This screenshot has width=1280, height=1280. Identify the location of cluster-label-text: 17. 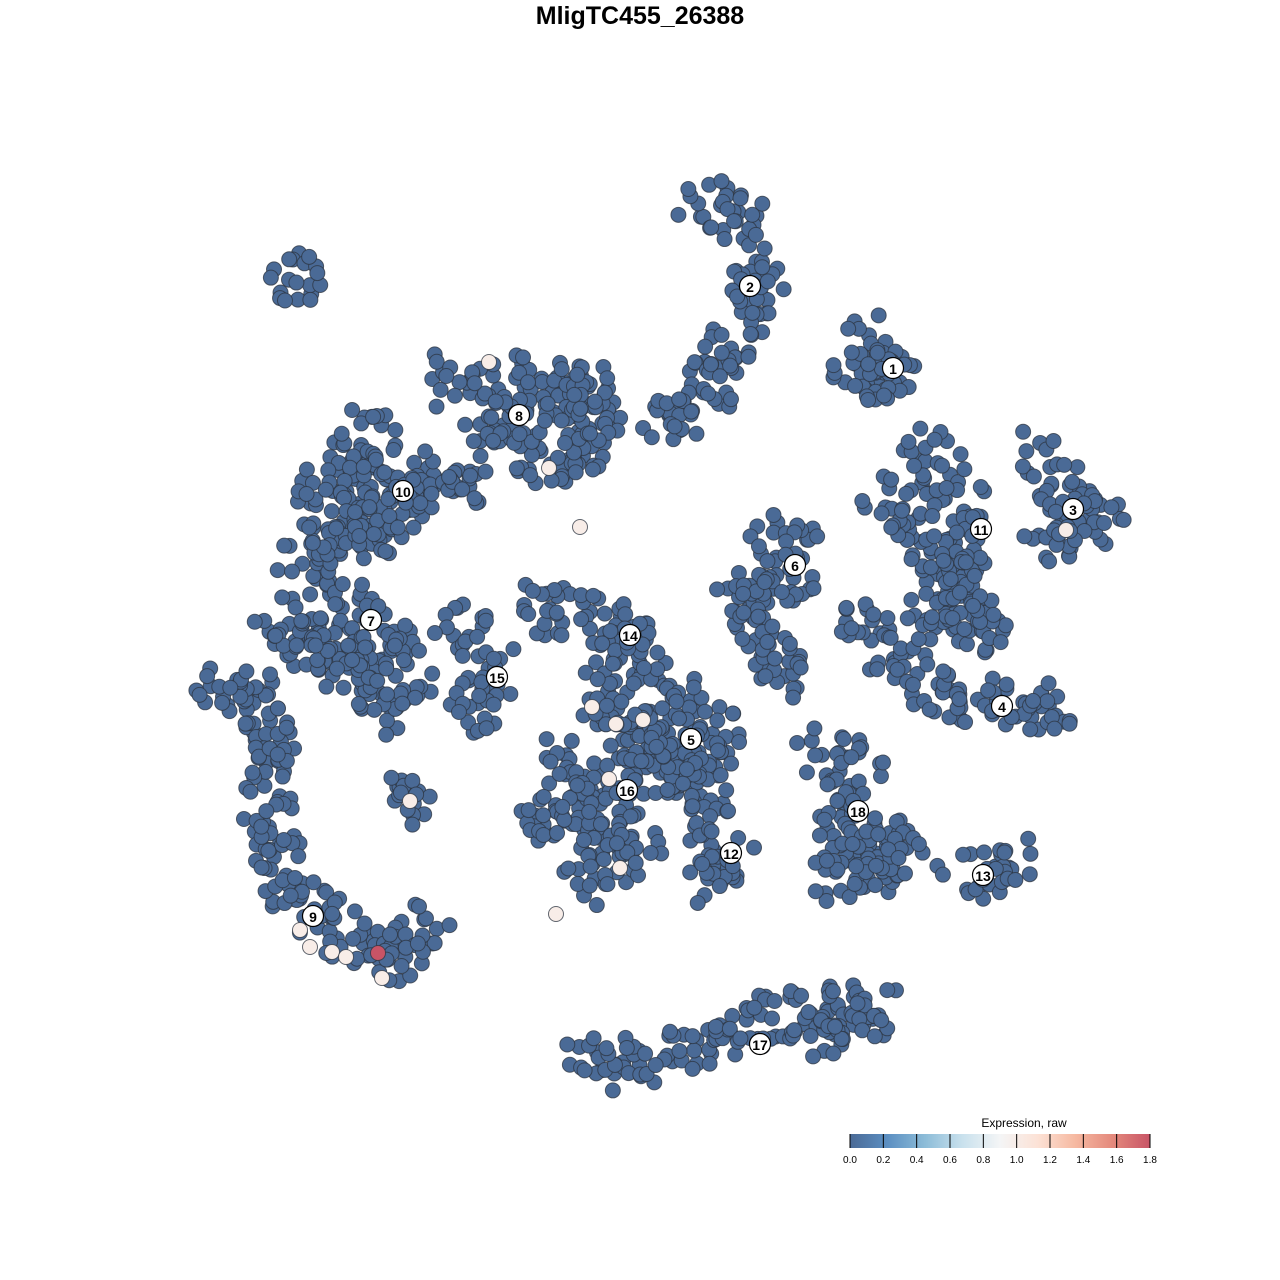
(760, 1045).